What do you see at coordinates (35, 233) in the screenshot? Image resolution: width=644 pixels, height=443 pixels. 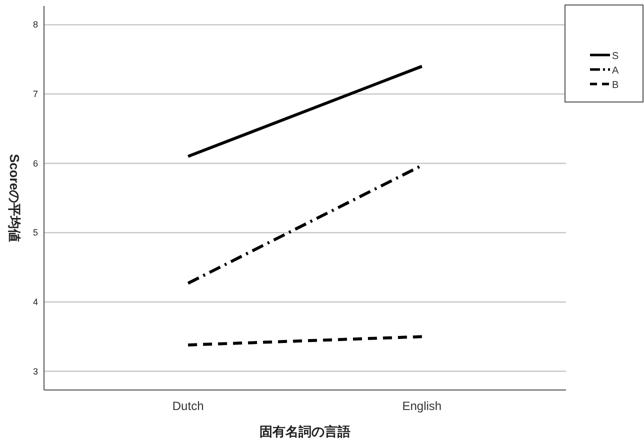 I see `y-tick-label: 5` at bounding box center [35, 233].